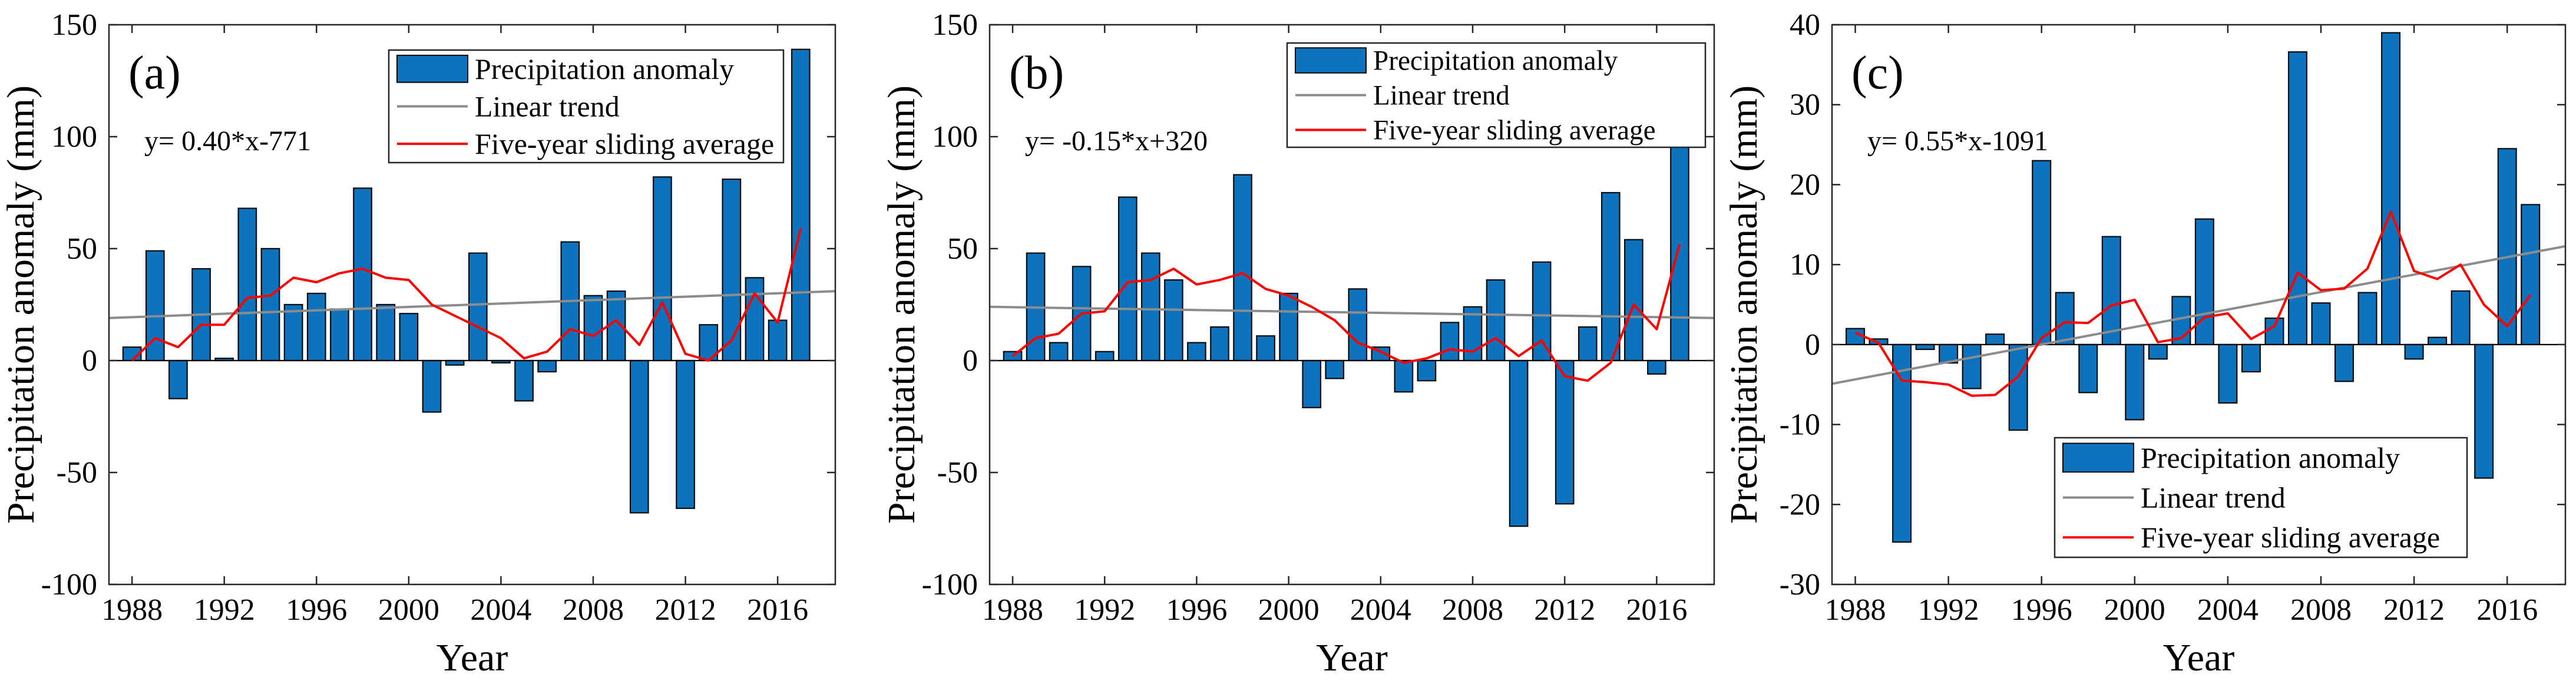  I want to click on regression-equation: y= -0.15*x+320, so click(1116, 141).